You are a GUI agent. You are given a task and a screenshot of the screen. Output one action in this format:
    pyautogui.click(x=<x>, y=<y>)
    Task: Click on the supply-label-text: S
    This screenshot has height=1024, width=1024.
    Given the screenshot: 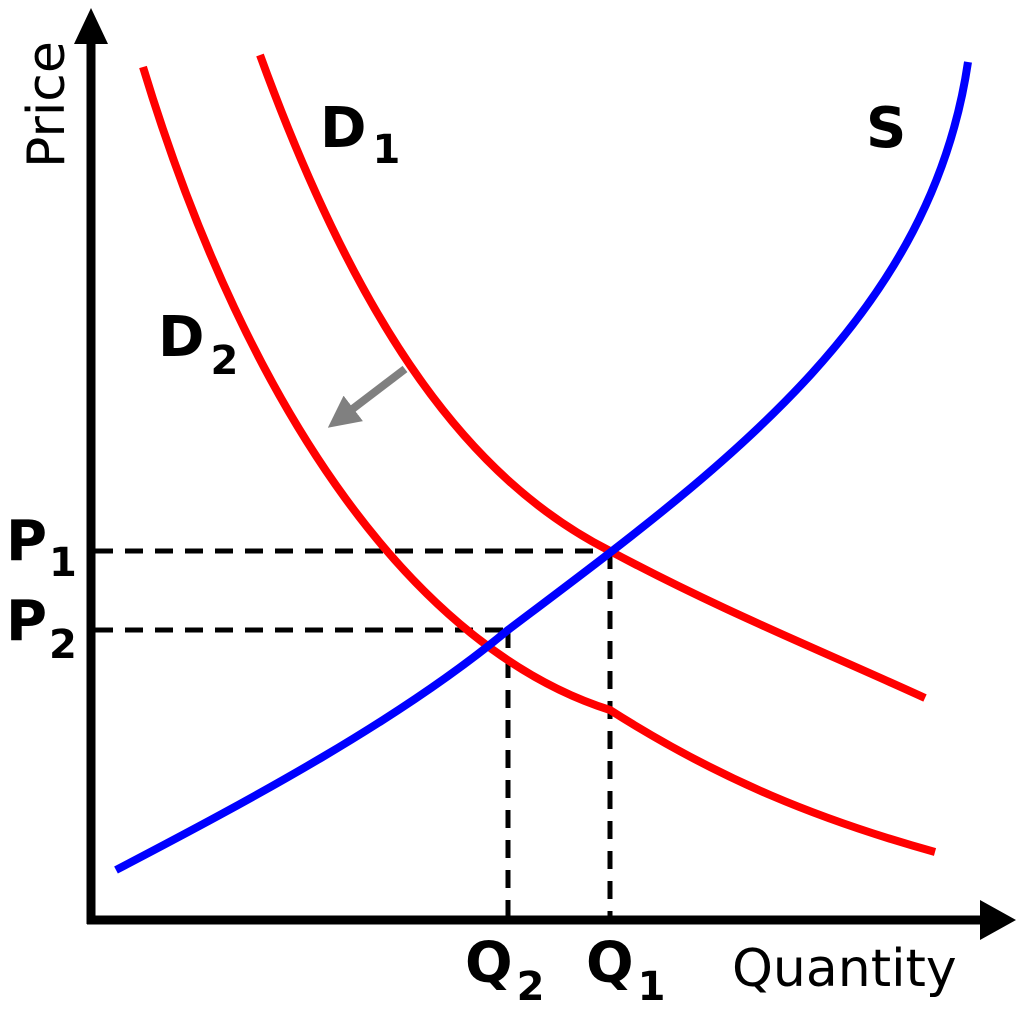 What is the action you would take?
    pyautogui.click(x=886, y=128)
    